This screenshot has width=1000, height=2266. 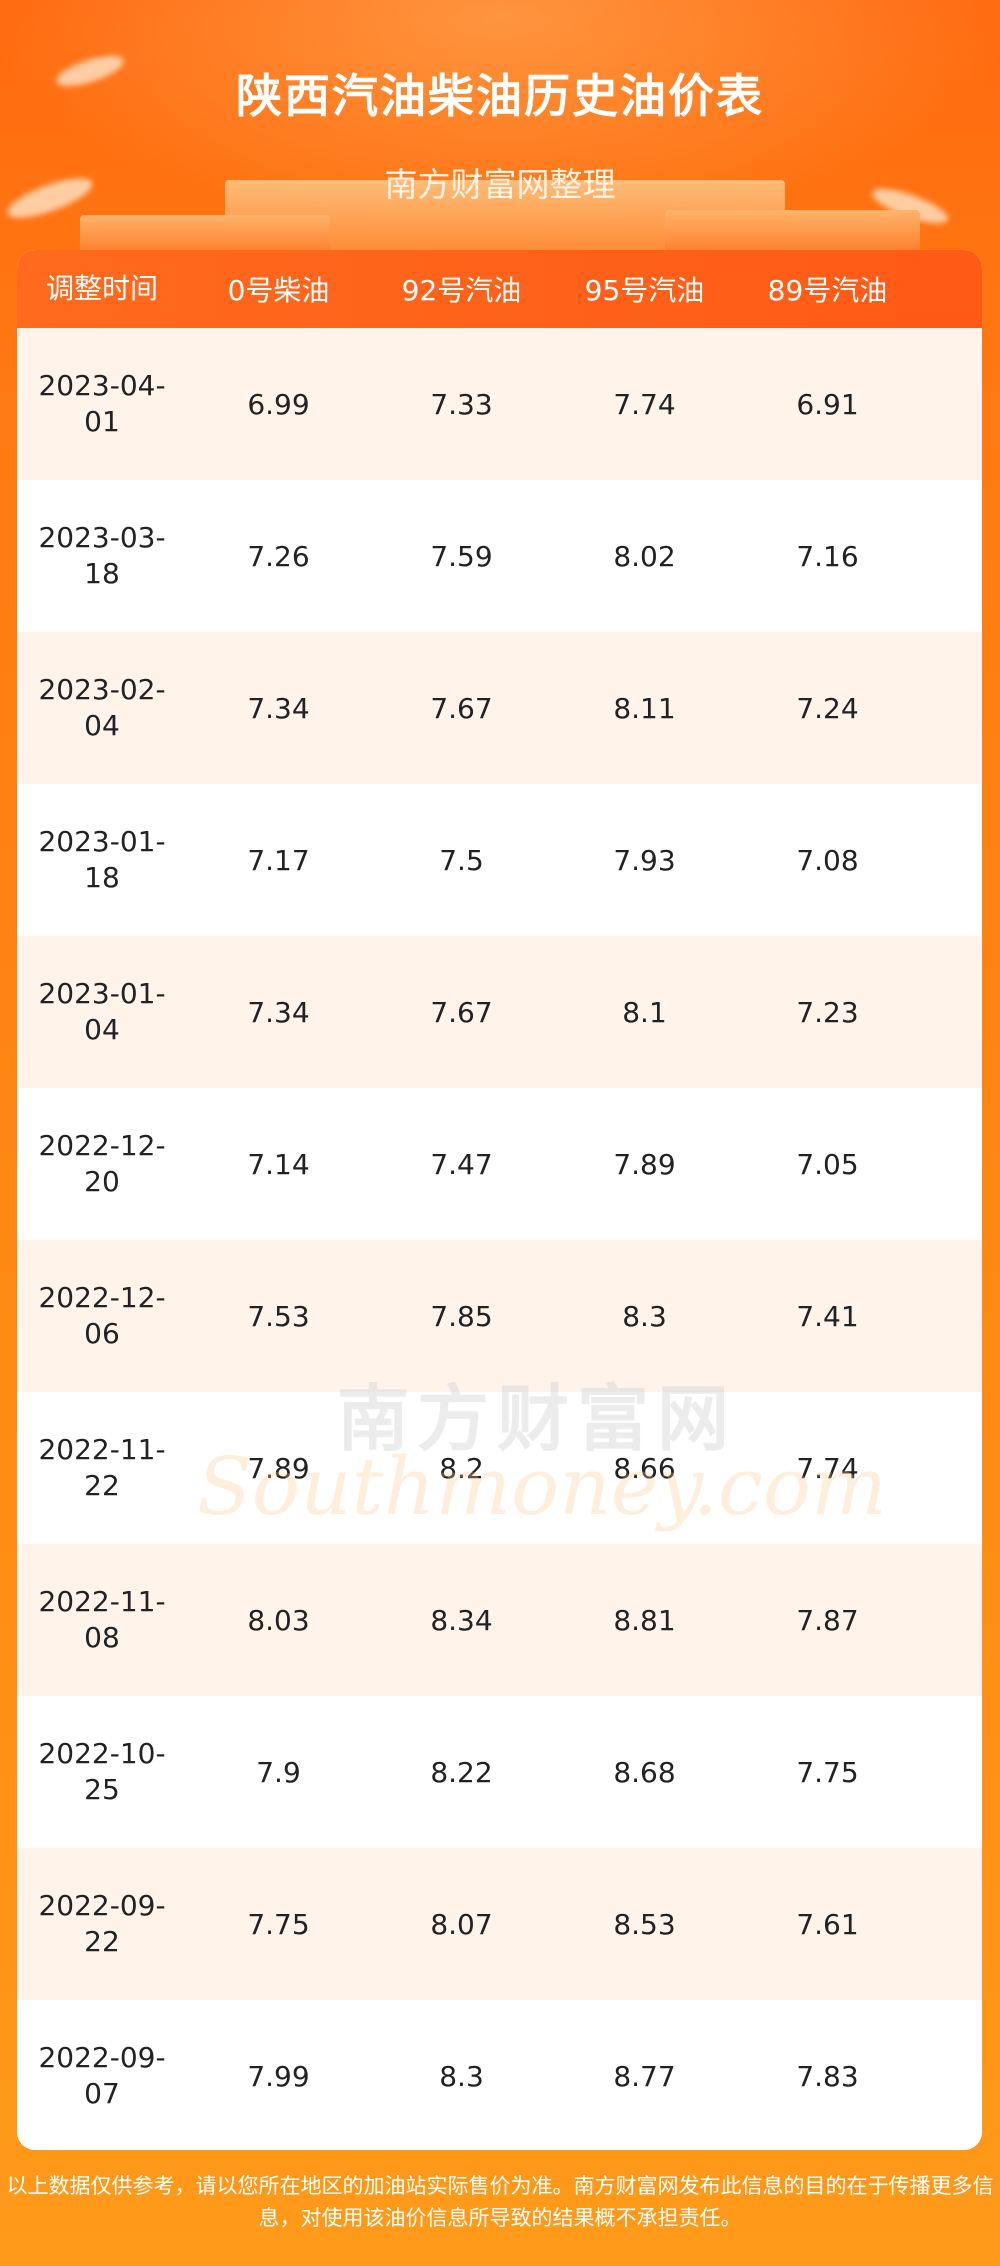 What do you see at coordinates (102, 537) in the screenshot?
I see `cell-date-line1: 2023-03-` at bounding box center [102, 537].